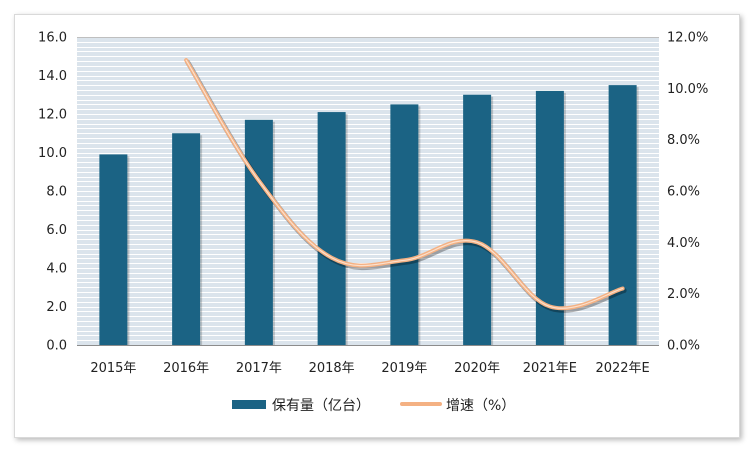  What do you see at coordinates (56, 346) in the screenshot?
I see `left-tick-label: 0.0` at bounding box center [56, 346].